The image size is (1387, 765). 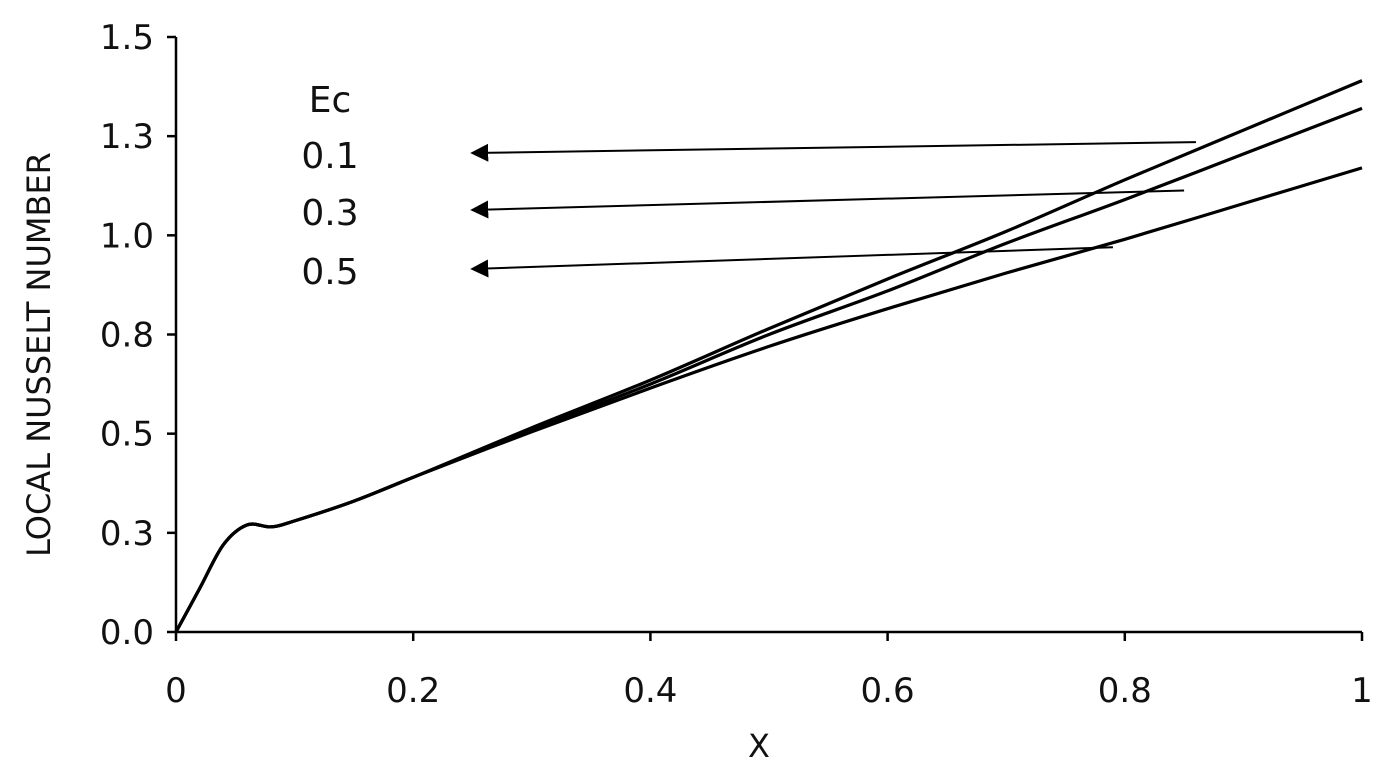 What do you see at coordinates (127, 336) in the screenshot?
I see `y-tick-label: 0.8` at bounding box center [127, 336].